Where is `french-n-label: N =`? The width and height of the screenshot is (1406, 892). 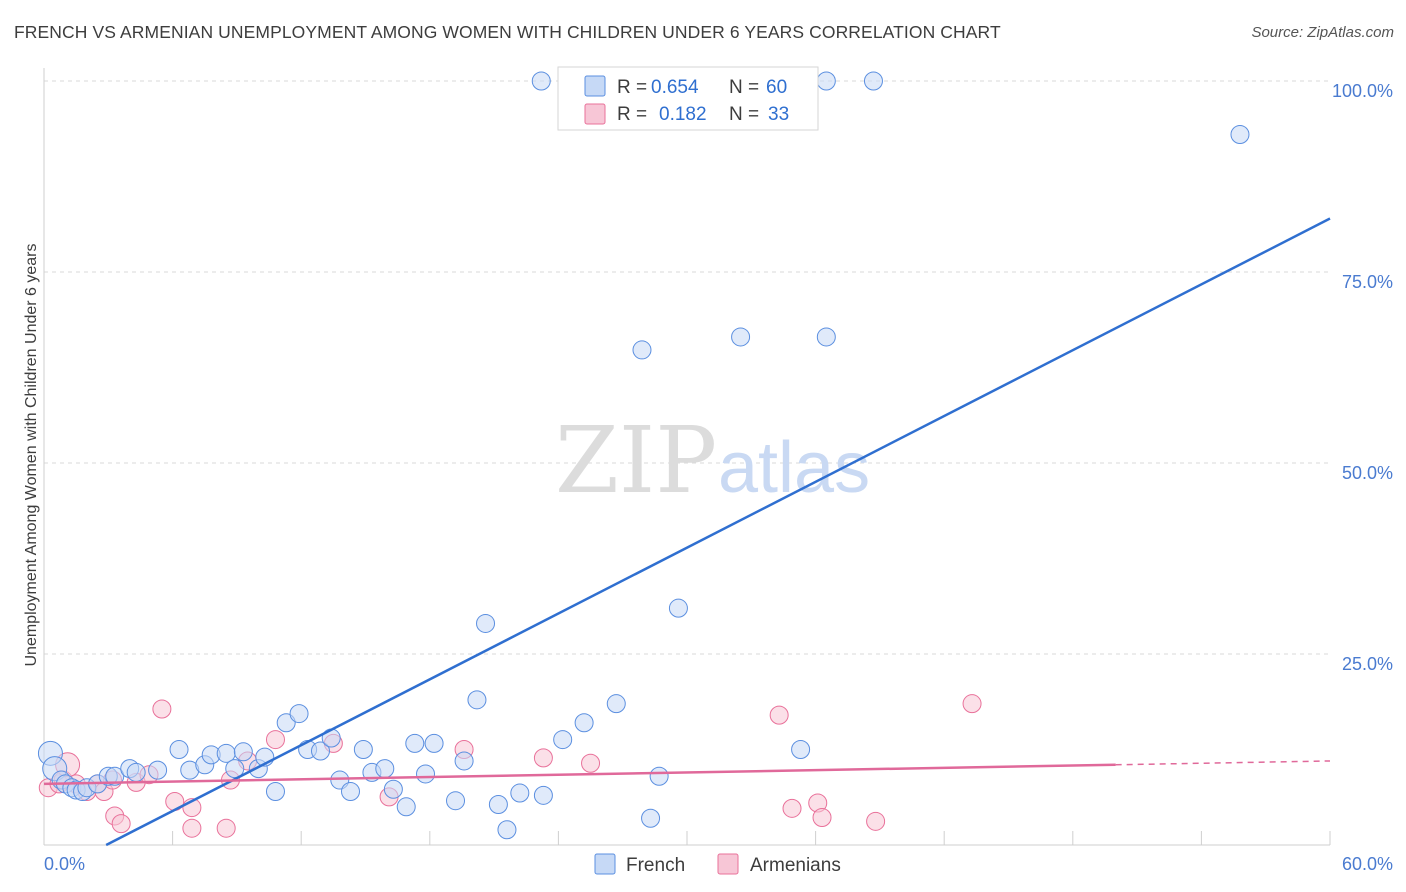 french-n-label: N = is located at coordinates (744, 87).